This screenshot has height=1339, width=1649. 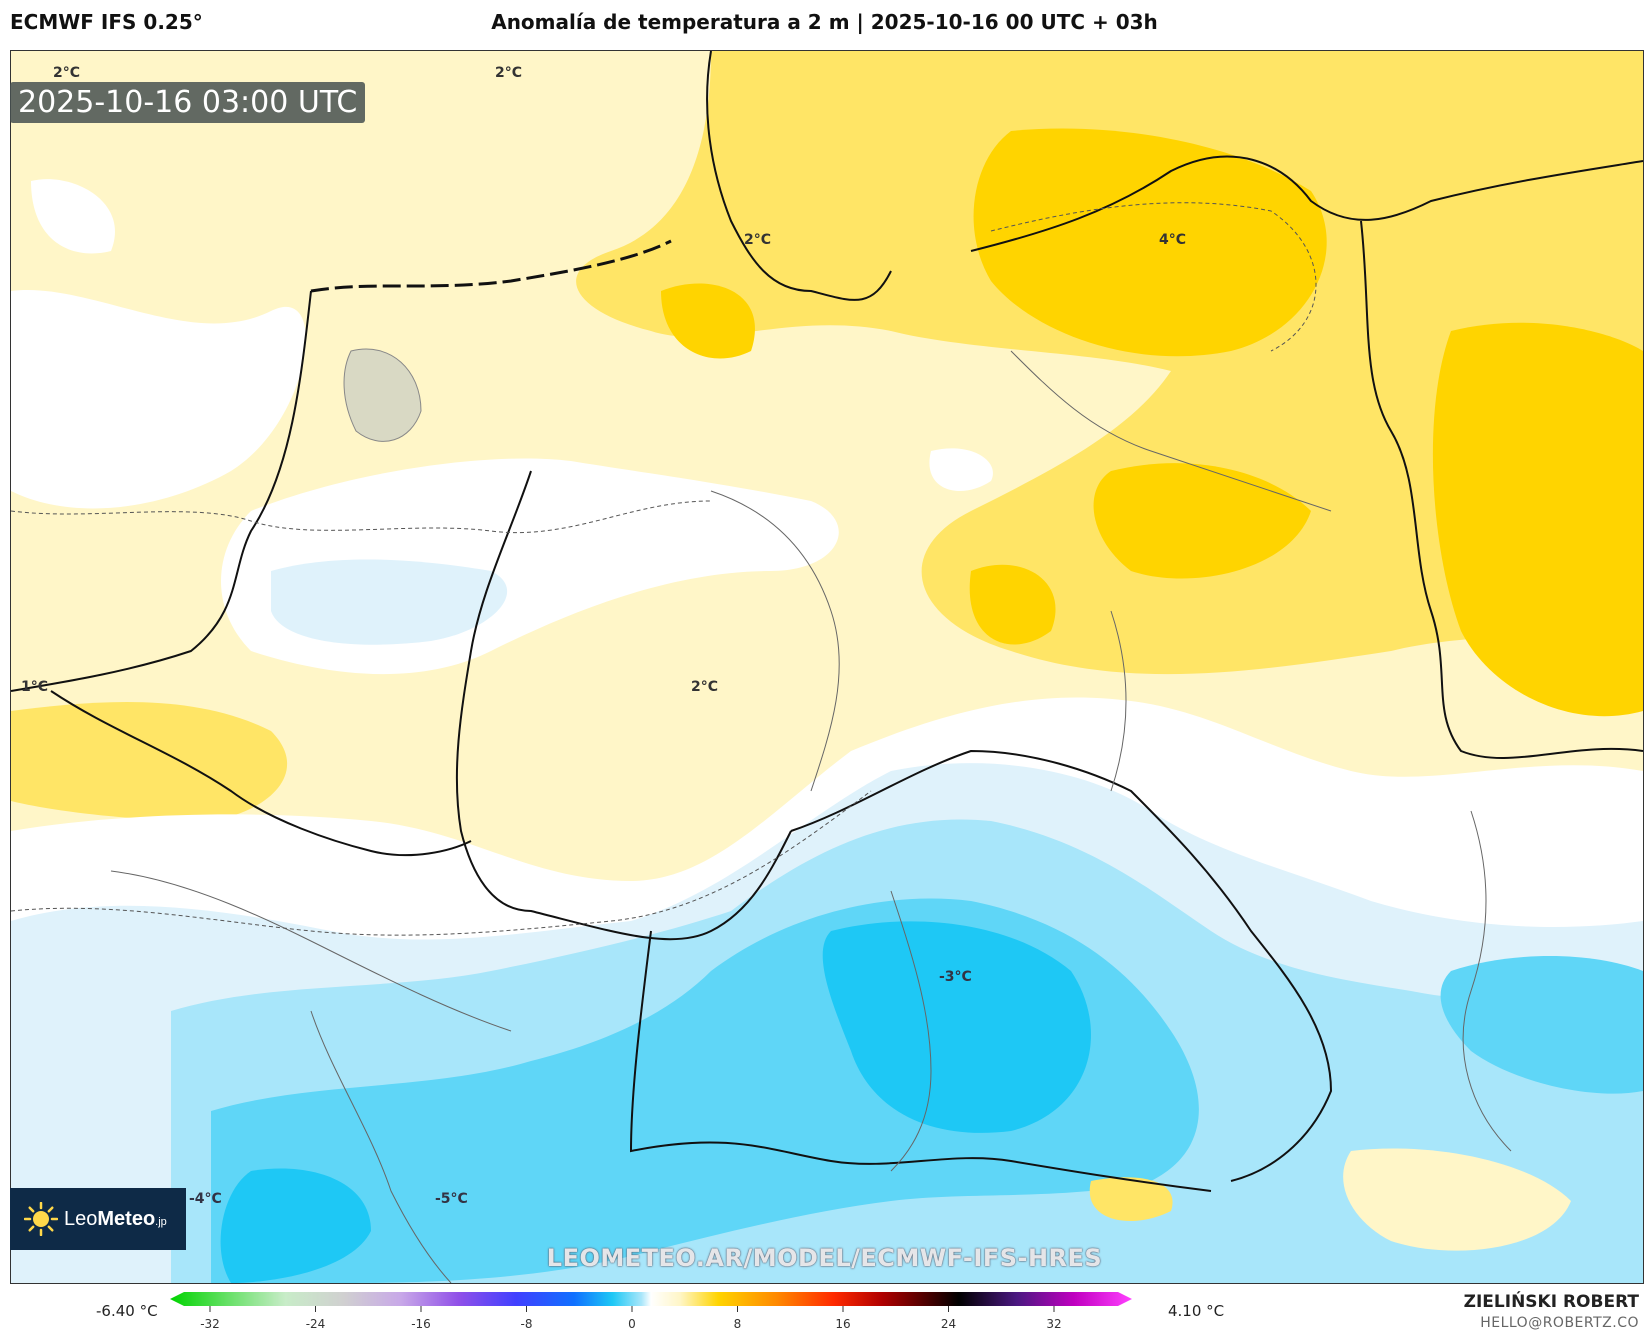 I want to click on border-central, so click(x=623, y=705).